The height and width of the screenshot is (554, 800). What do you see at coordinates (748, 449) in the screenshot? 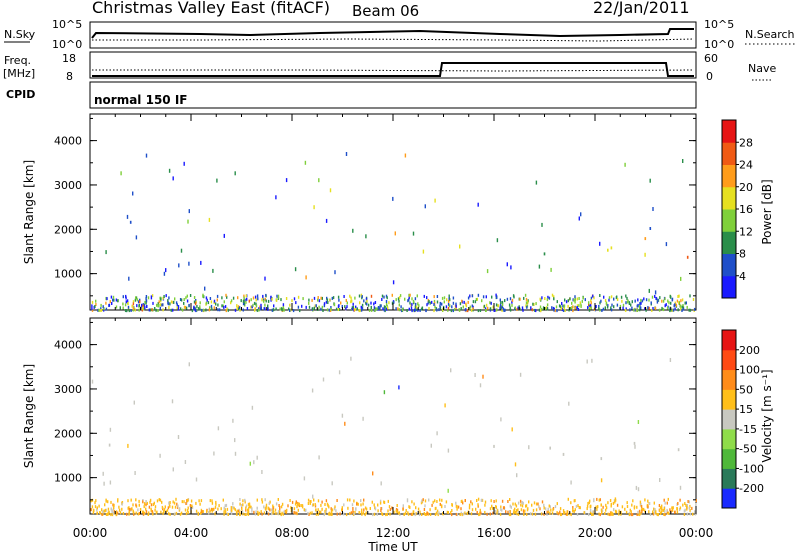
I see `colorbar-tick-label: -50` at bounding box center [748, 449].